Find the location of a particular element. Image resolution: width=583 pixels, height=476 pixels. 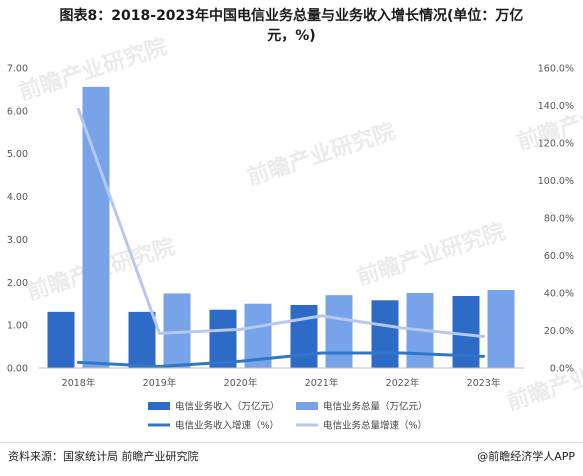

y-left-tick-label: 4.00 is located at coordinates (17, 197).